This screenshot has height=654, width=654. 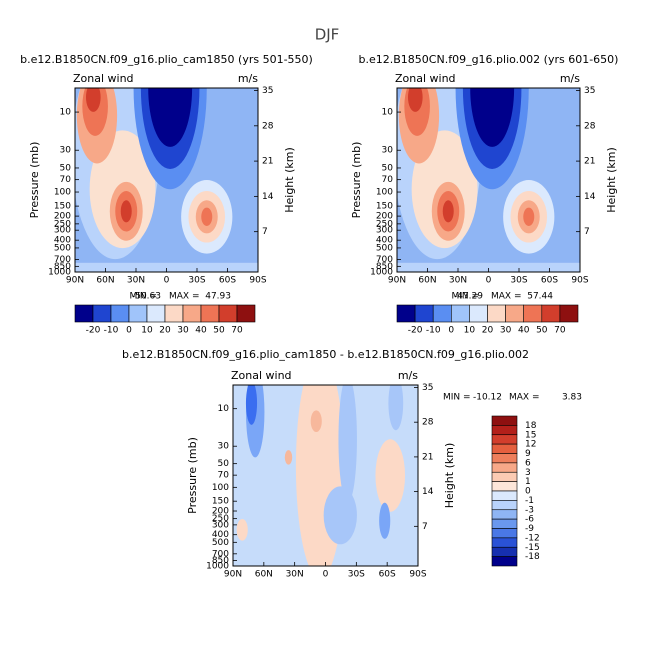 What do you see at coordinates (93, 331) in the screenshot?
I see `colorbar-label: -20` at bounding box center [93, 331].